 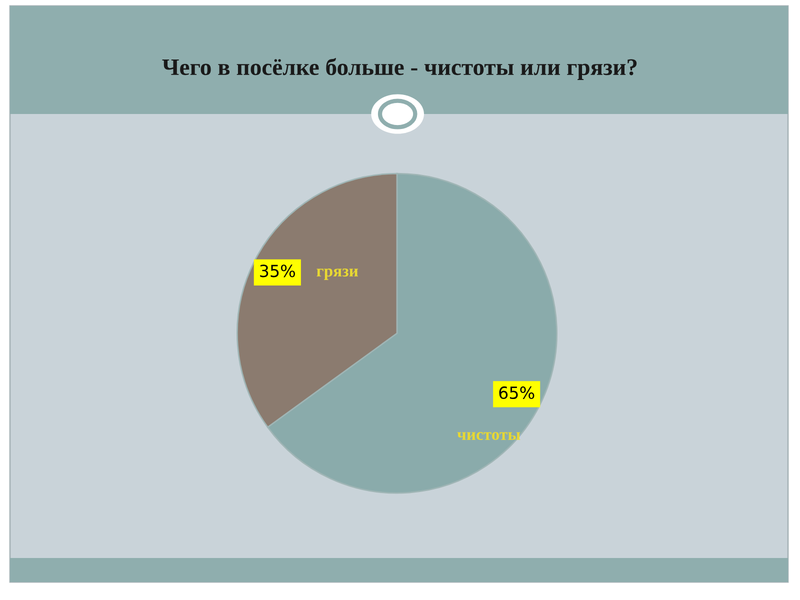 I want to click on data-label: 65%, so click(x=516, y=393).